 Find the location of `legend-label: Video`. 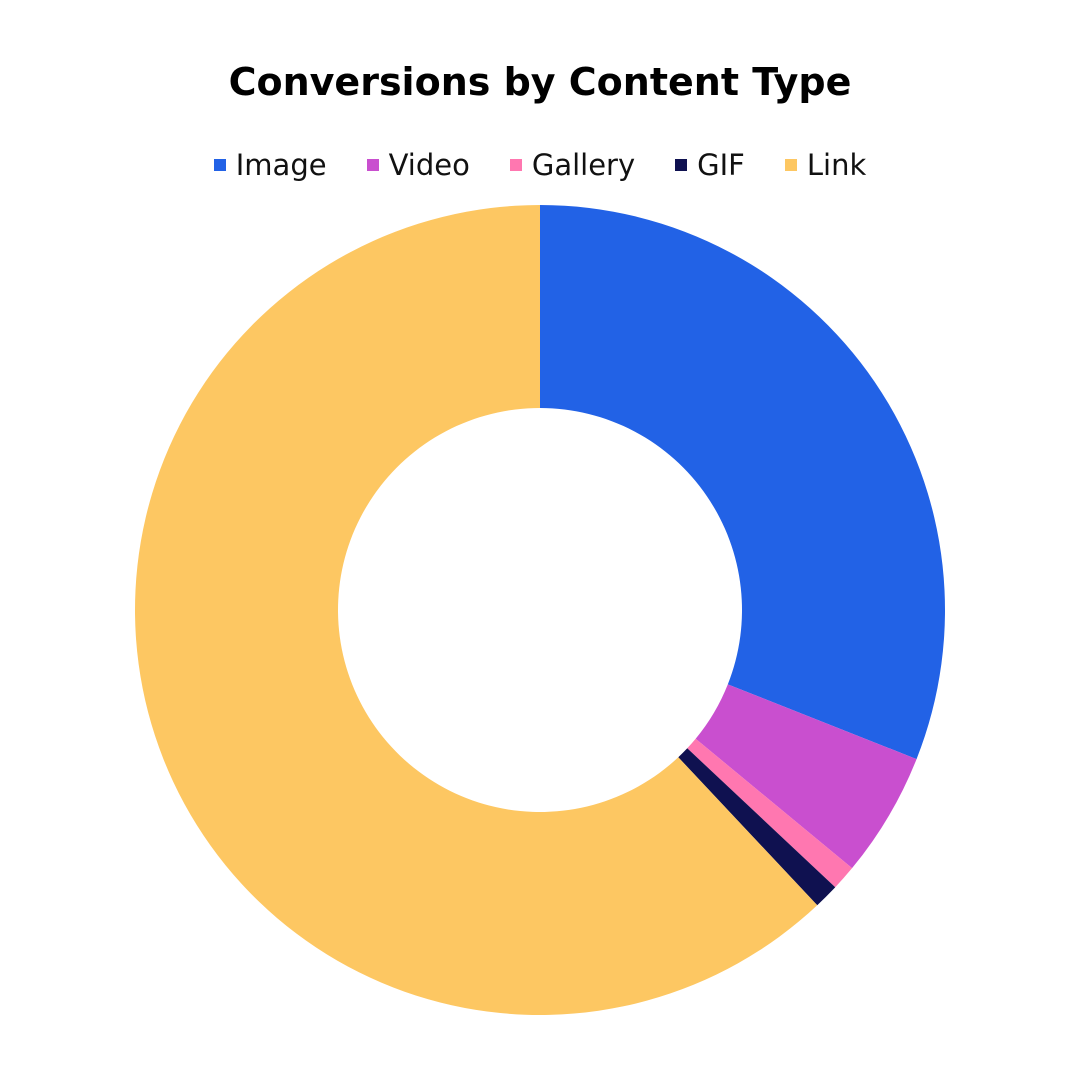

legend-label: Video is located at coordinates (429, 165).